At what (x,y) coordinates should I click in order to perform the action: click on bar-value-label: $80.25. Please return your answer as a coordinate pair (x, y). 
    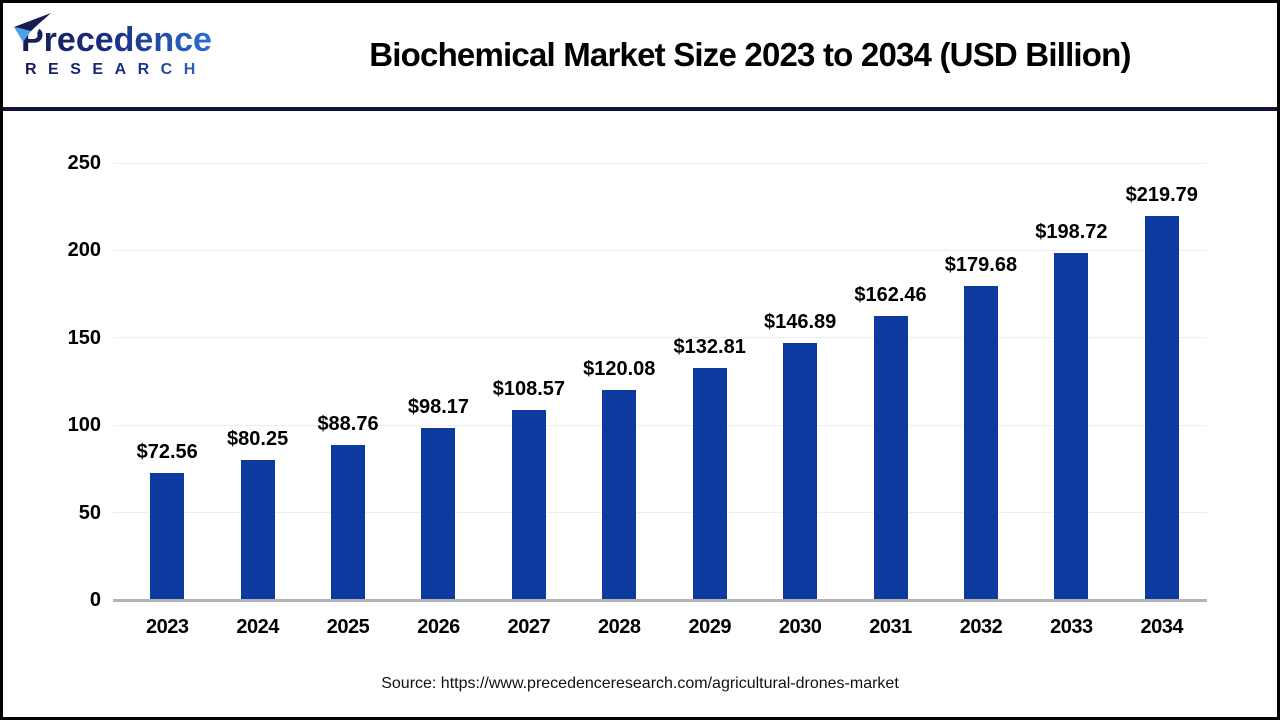
    Looking at the image, I should click on (258, 438).